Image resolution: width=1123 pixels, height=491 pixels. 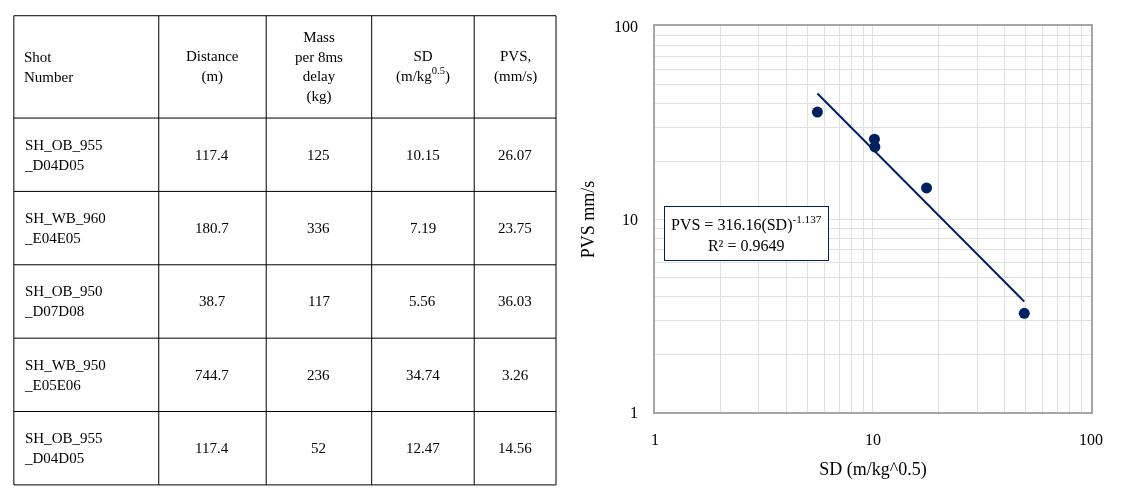 I want to click on text: SH_WB_950 _E05E06, so click(x=65, y=375).